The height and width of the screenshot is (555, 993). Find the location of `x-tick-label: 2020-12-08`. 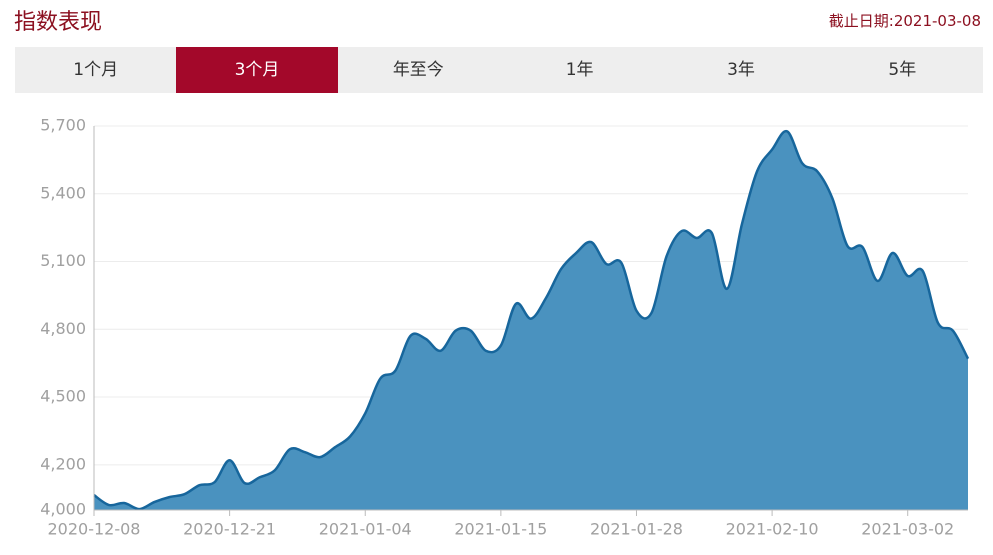

x-tick-label: 2020-12-08 is located at coordinates (94, 529).